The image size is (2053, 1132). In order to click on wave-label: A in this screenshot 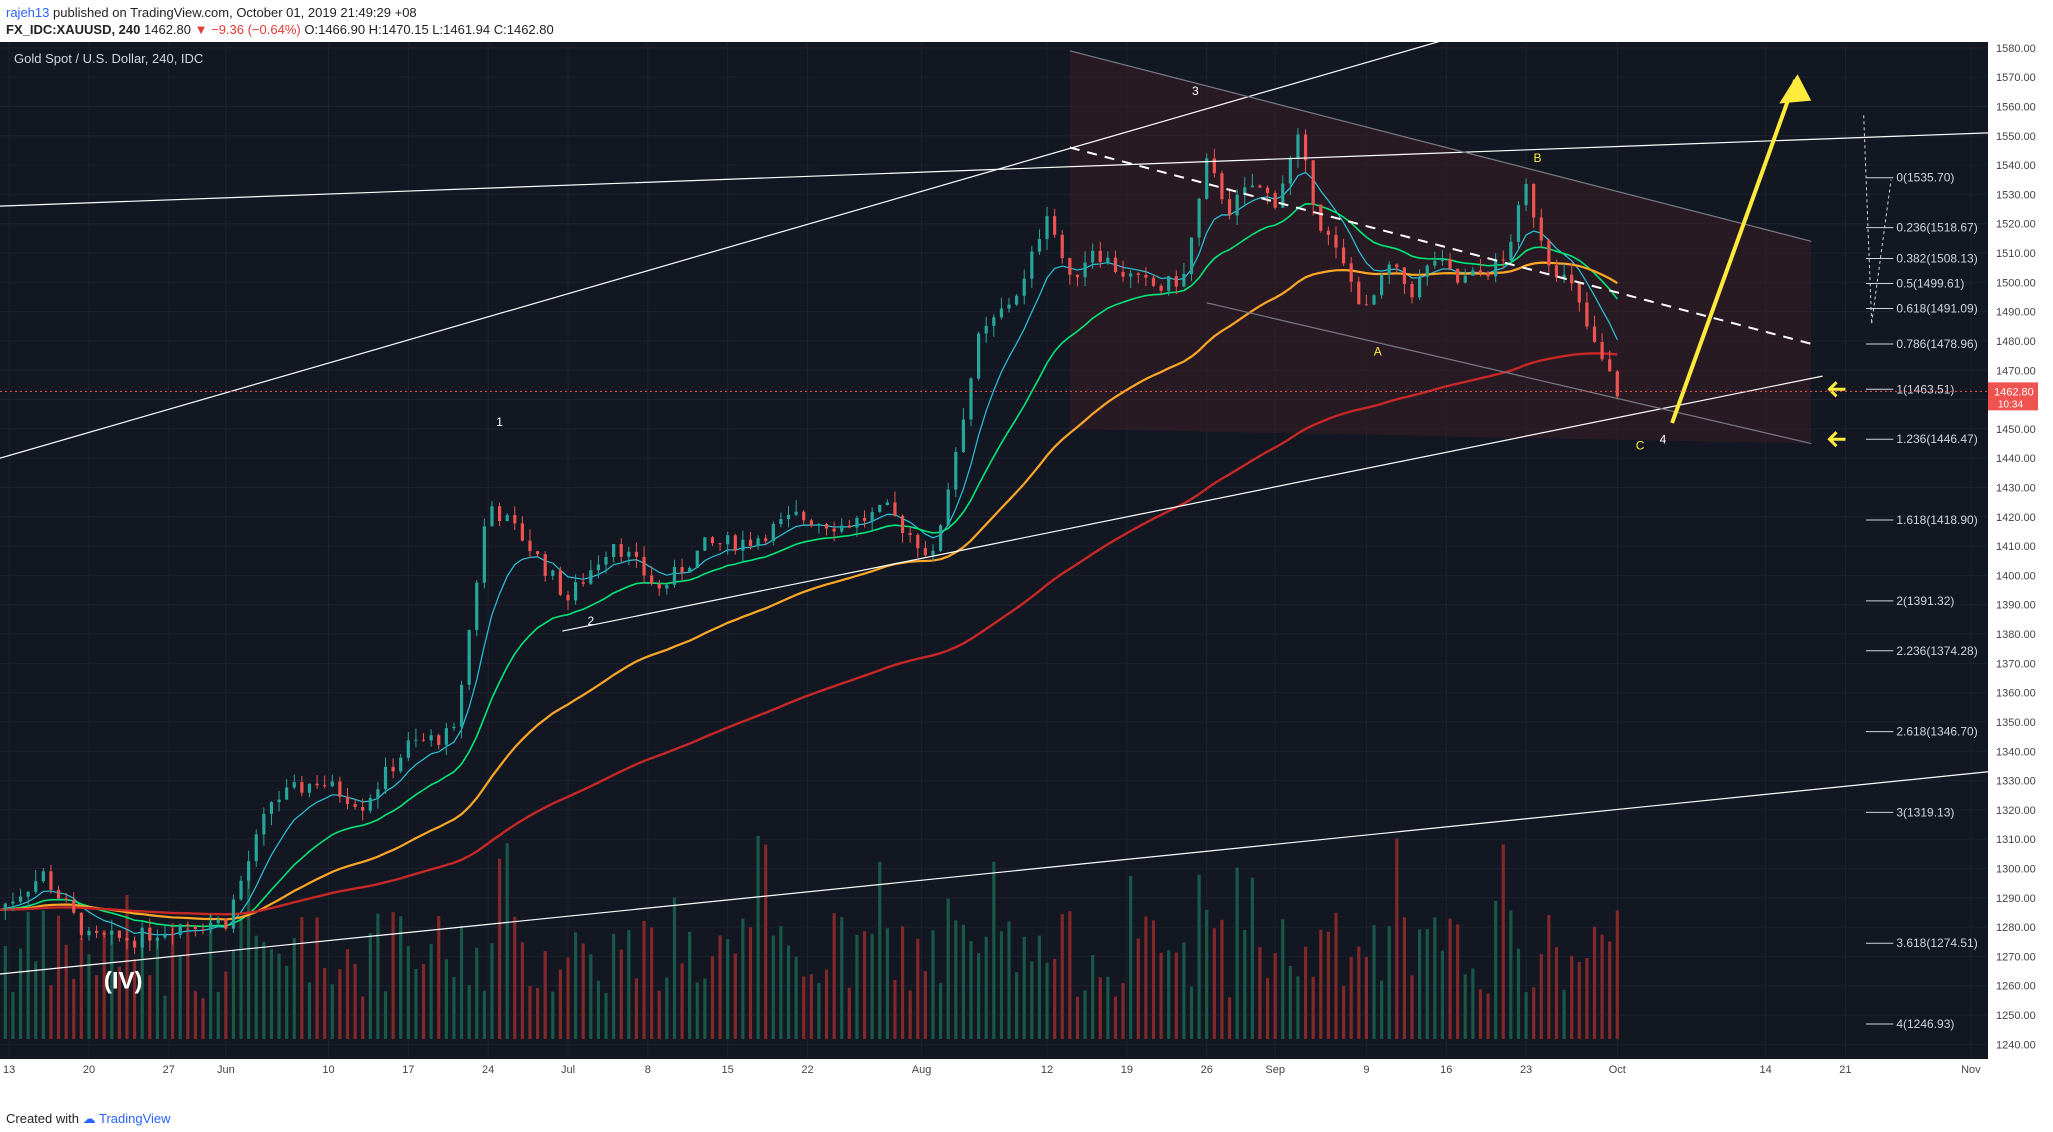, I will do `click(1378, 352)`.